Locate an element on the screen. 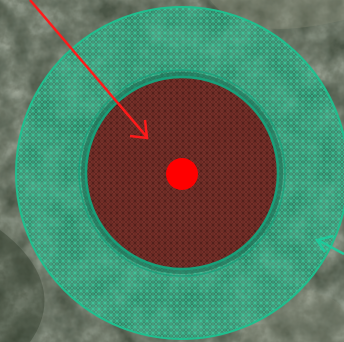  red-pointer-arrow is located at coordinates (89, 70).